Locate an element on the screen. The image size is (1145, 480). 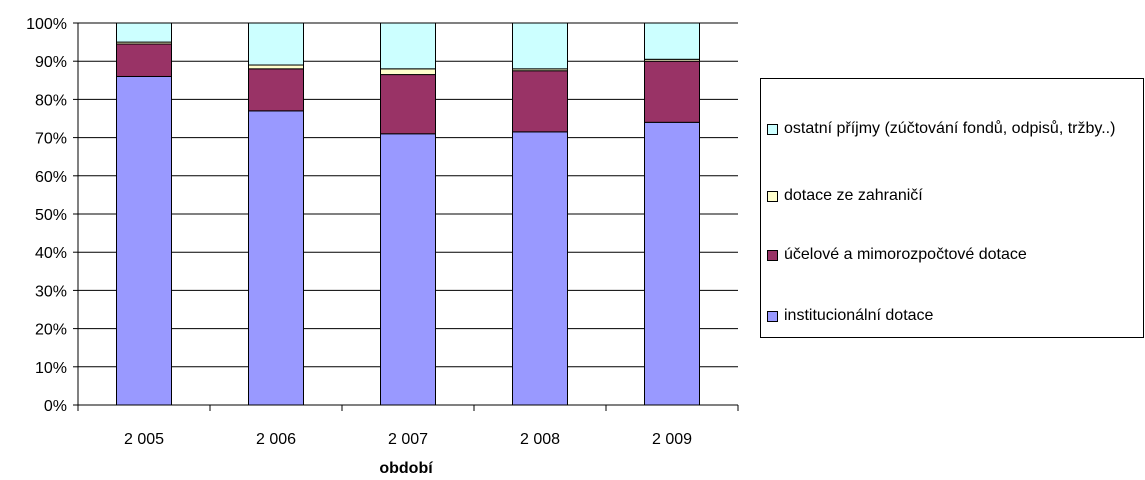
y-tick-label: 50% is located at coordinates (51, 215).